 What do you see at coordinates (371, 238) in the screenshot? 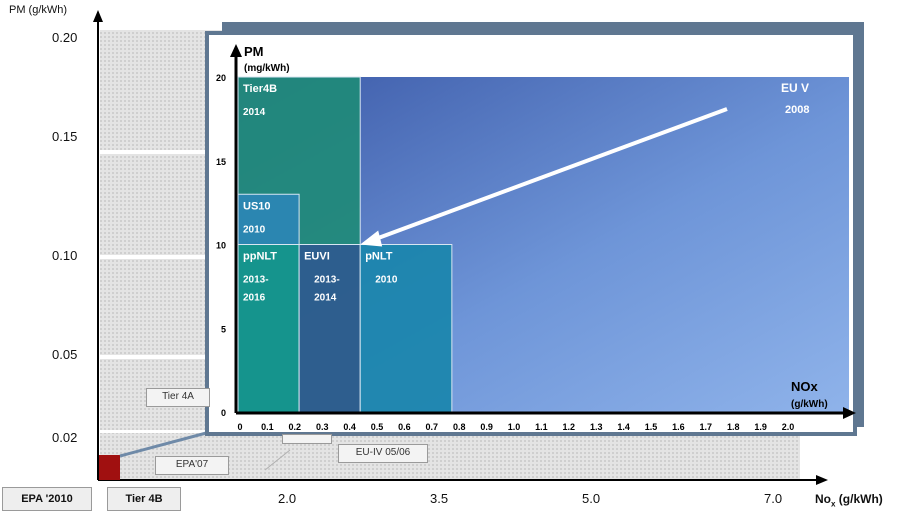
I see `eu-v-arrow-head` at bounding box center [371, 238].